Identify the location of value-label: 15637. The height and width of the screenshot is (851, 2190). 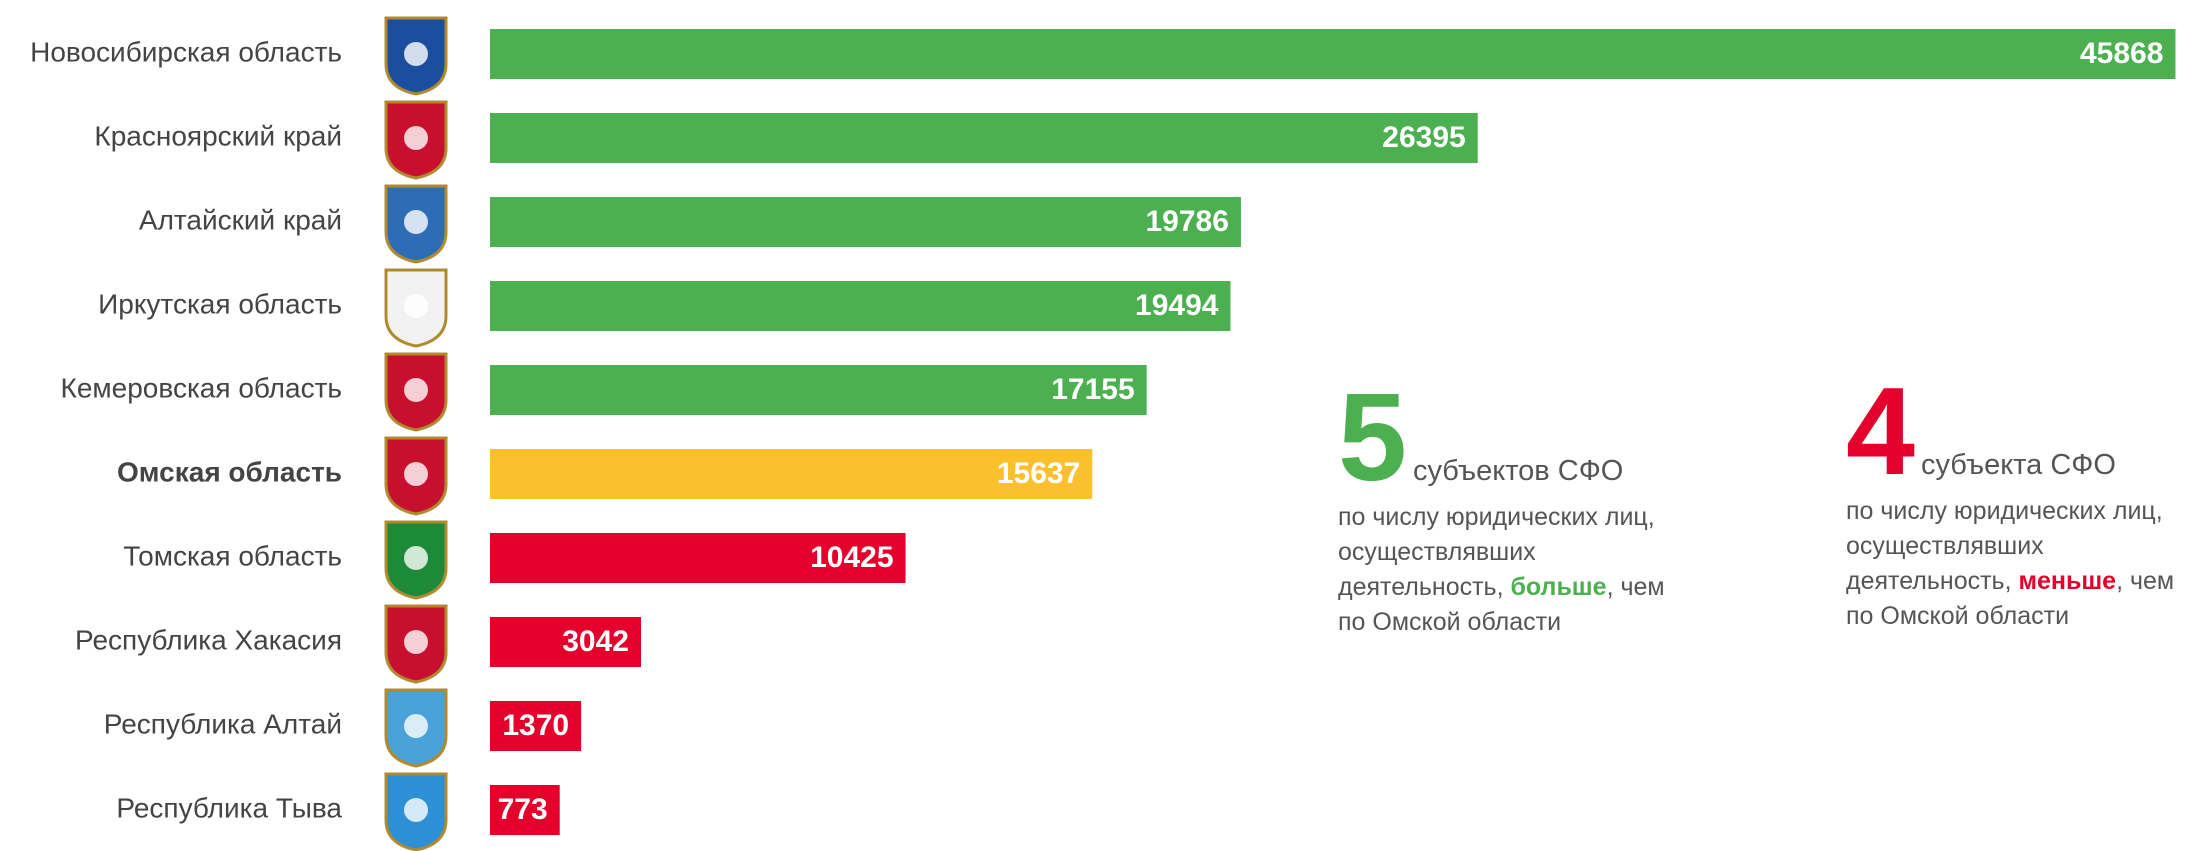
(1038, 473).